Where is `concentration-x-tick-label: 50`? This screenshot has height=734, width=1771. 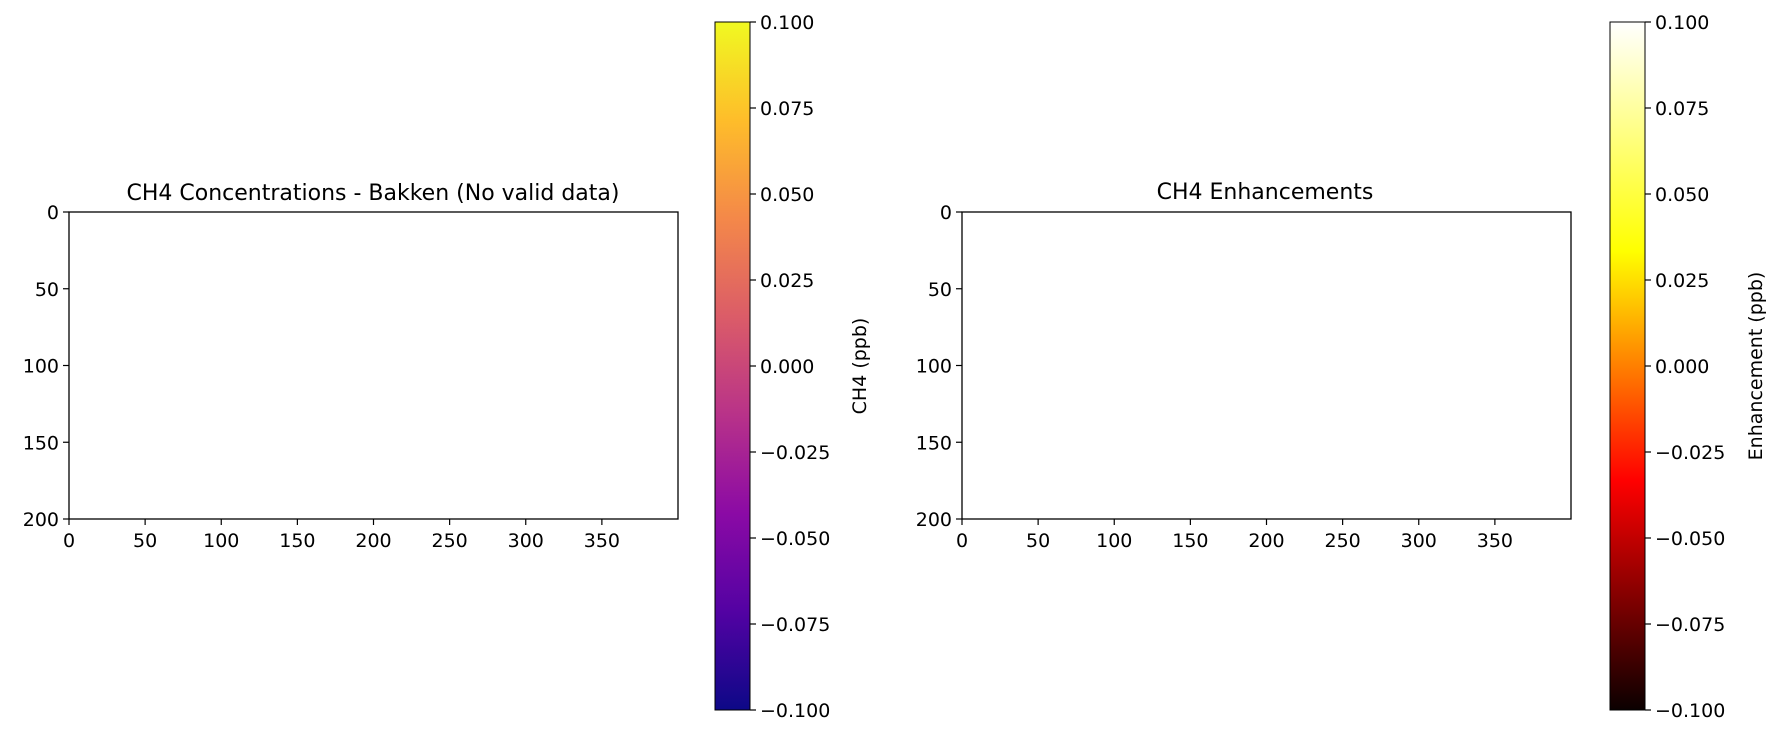
concentration-x-tick-label: 50 is located at coordinates (145, 541).